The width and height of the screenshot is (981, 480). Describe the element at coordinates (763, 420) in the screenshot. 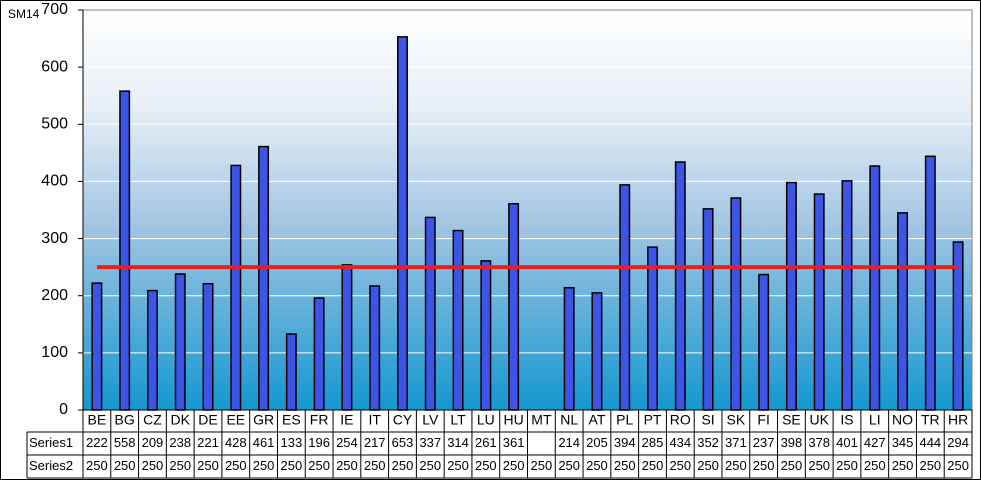

I see `x-tick-label: FI` at that location.